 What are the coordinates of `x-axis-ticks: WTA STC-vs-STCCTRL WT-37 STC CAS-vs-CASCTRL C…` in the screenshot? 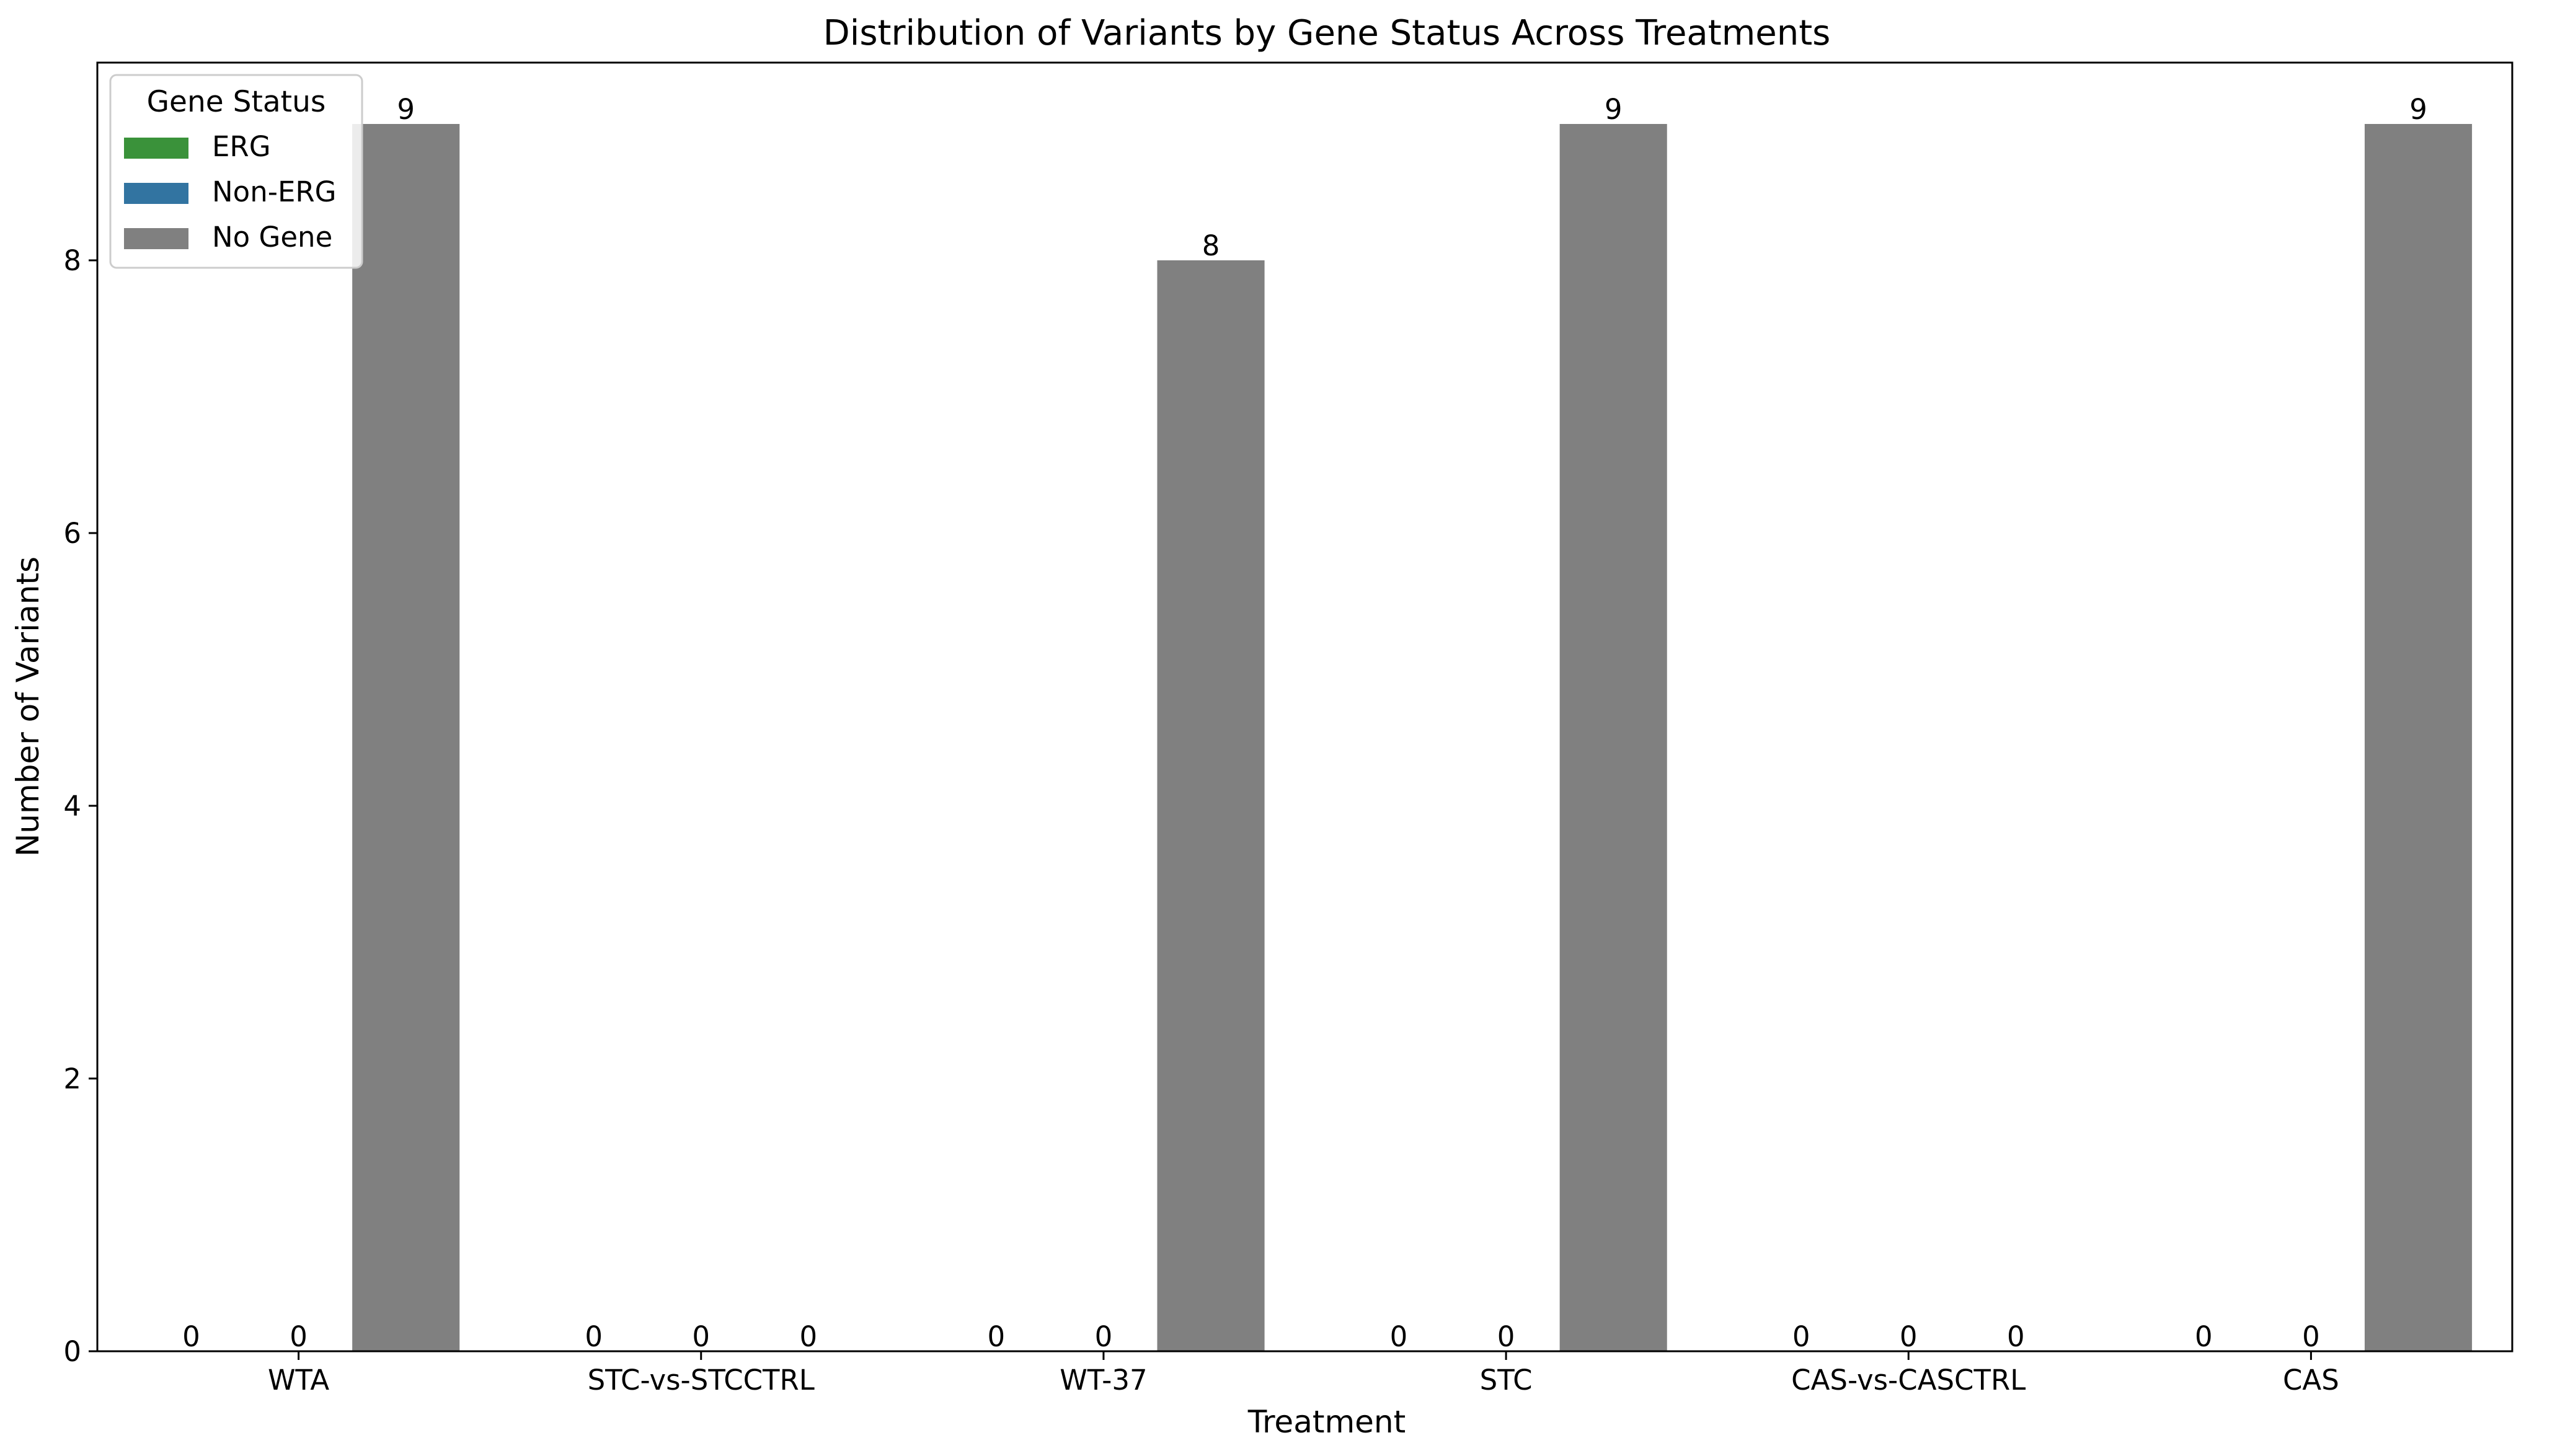 It's located at (1303, 1373).